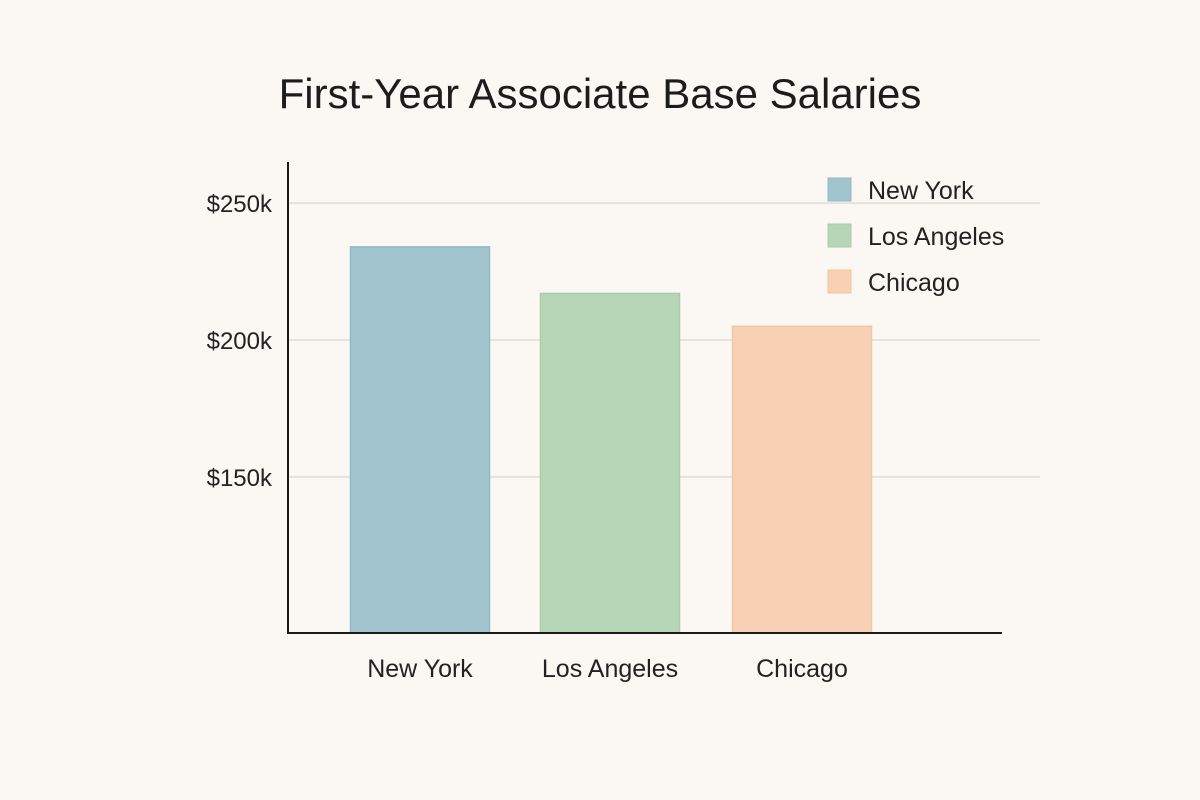  What do you see at coordinates (420, 440) in the screenshot?
I see `bar-new-york` at bounding box center [420, 440].